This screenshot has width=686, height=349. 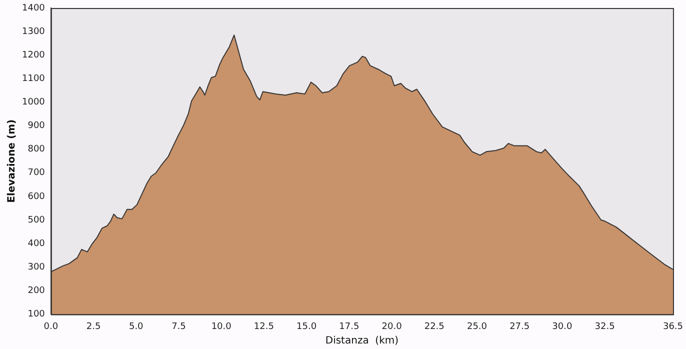 I want to click on x-tick-label: 30.0, so click(x=562, y=327).